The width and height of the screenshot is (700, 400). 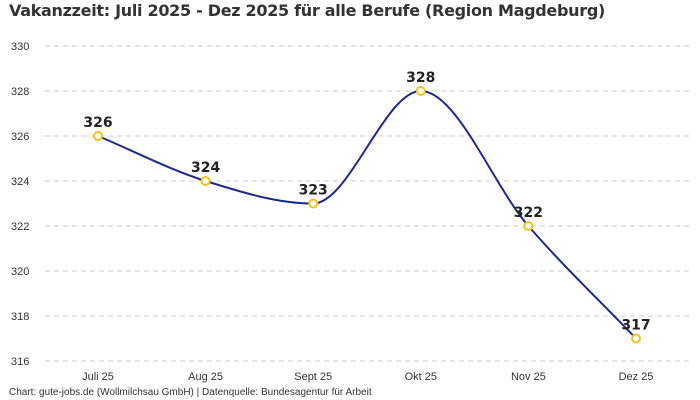 I want to click on data-label: 326, so click(x=97, y=123).